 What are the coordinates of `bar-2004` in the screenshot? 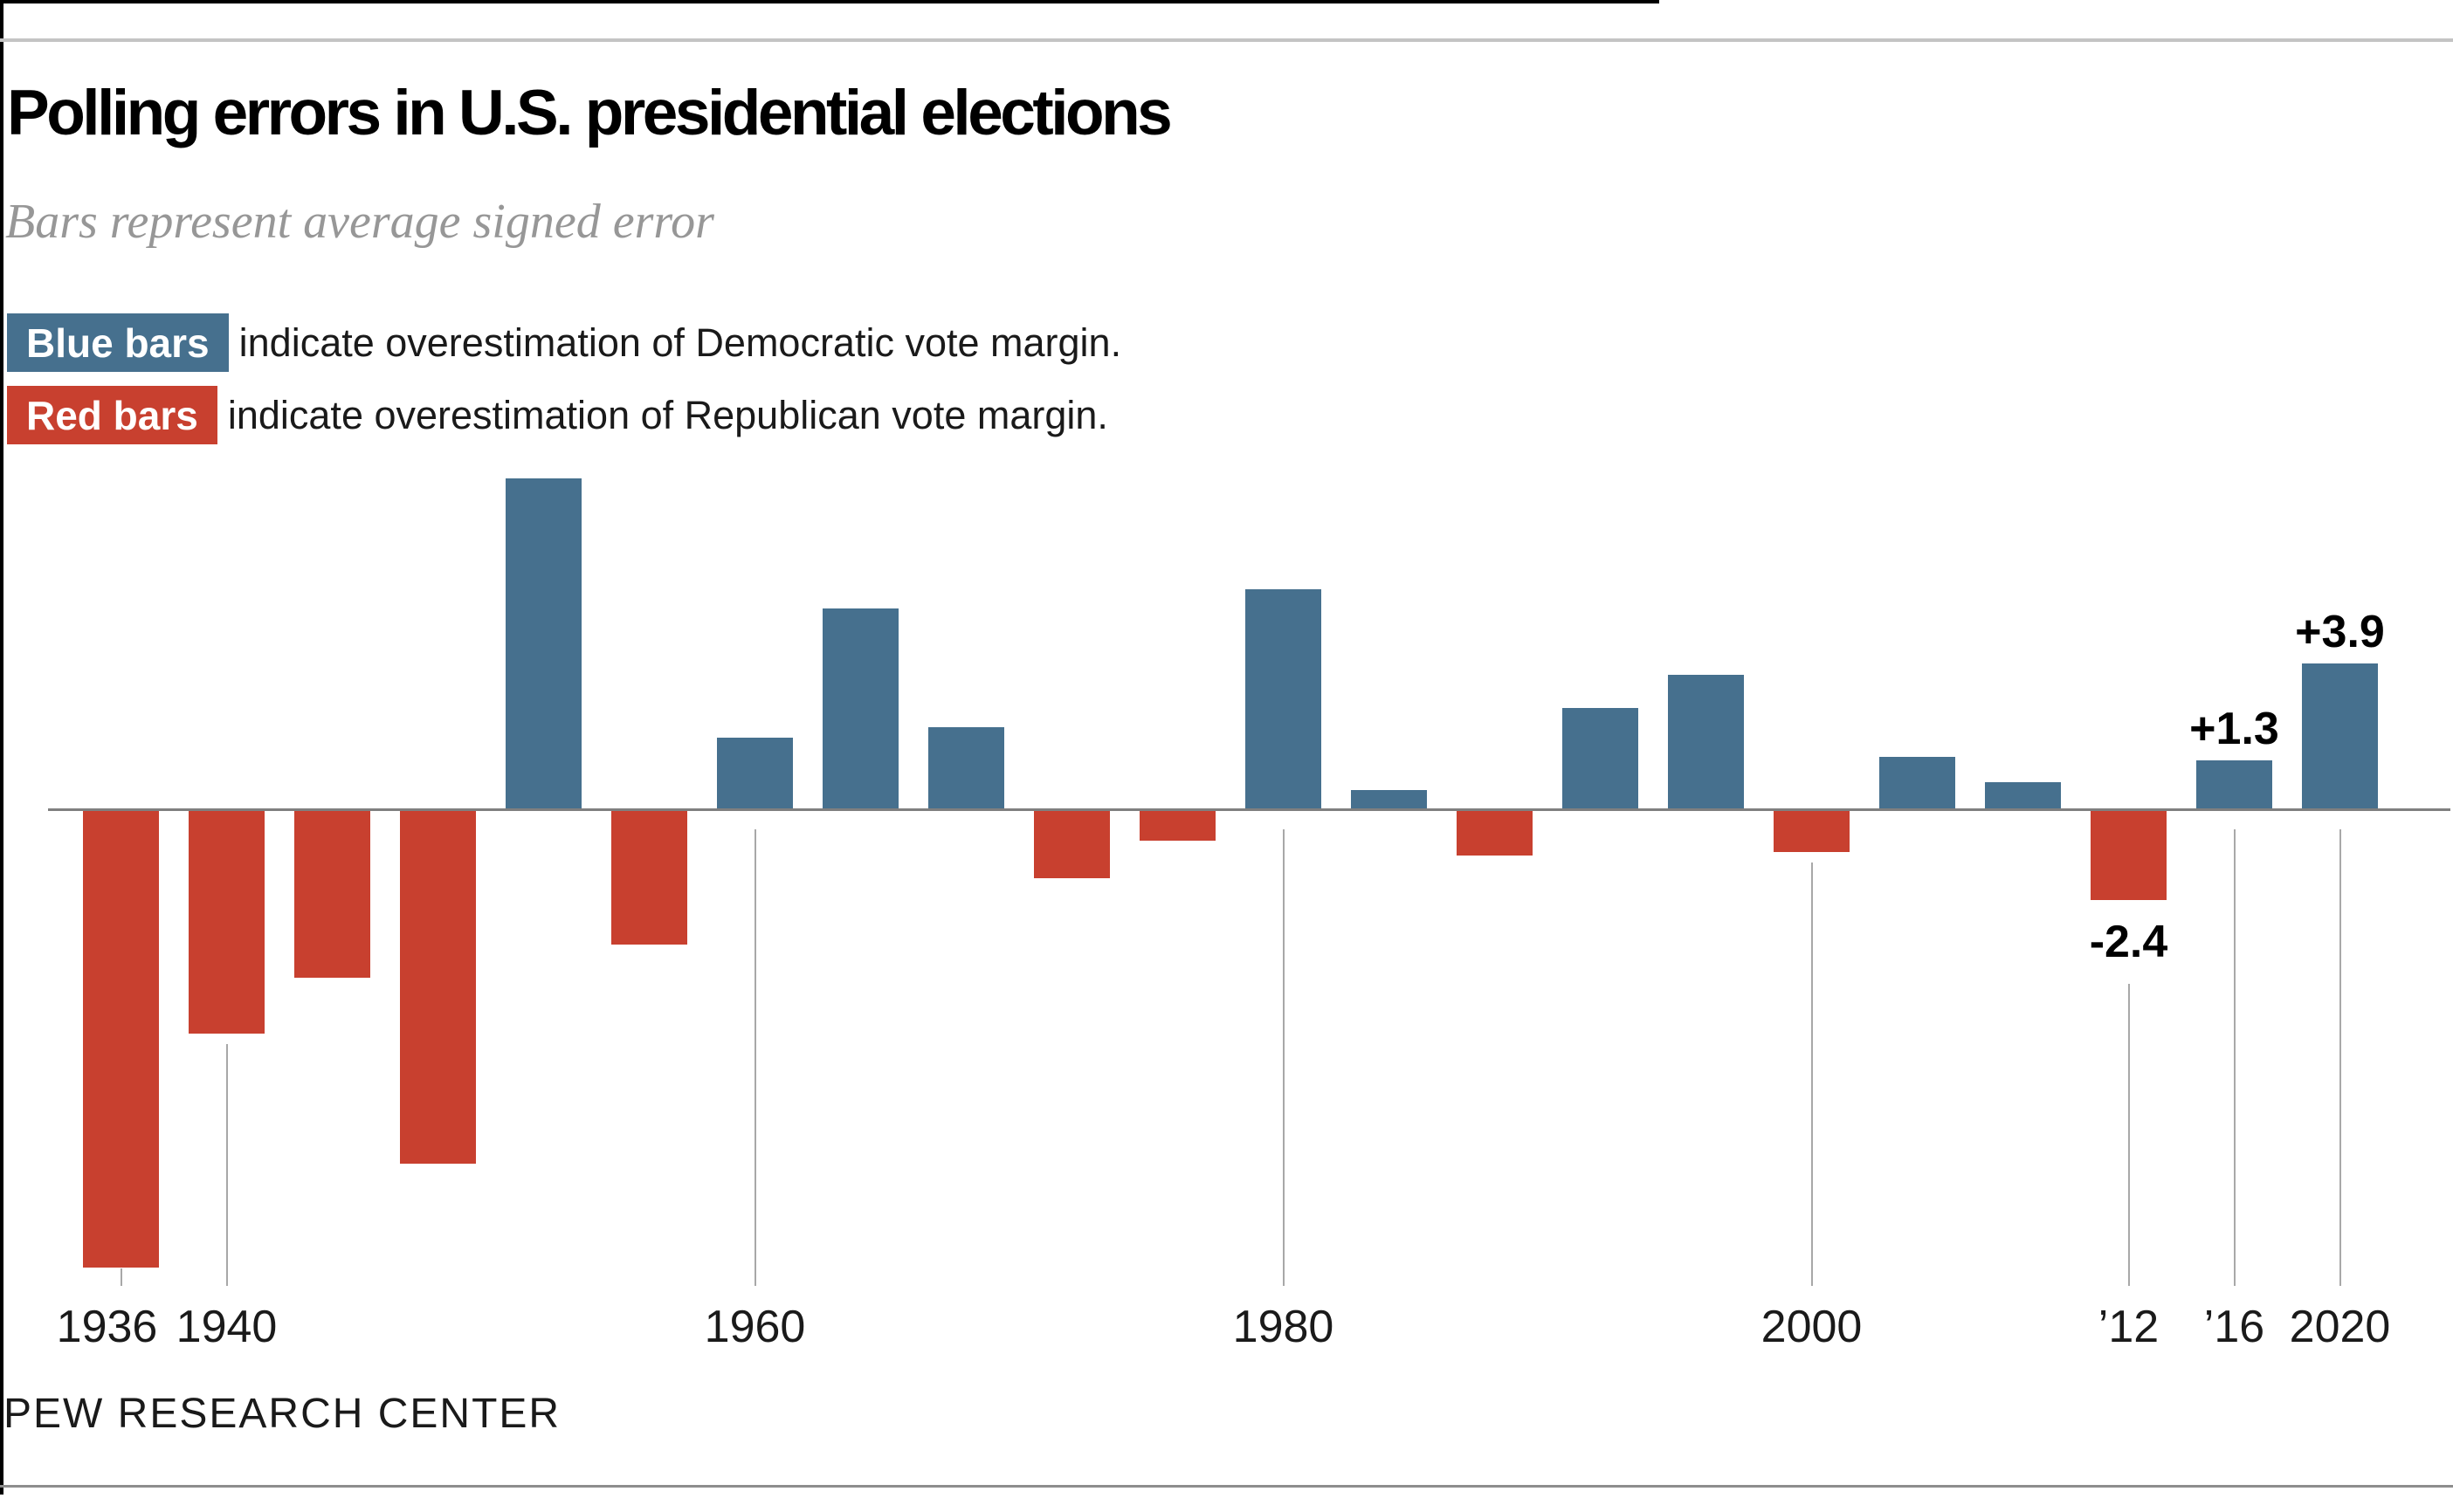 It's located at (1917, 782).